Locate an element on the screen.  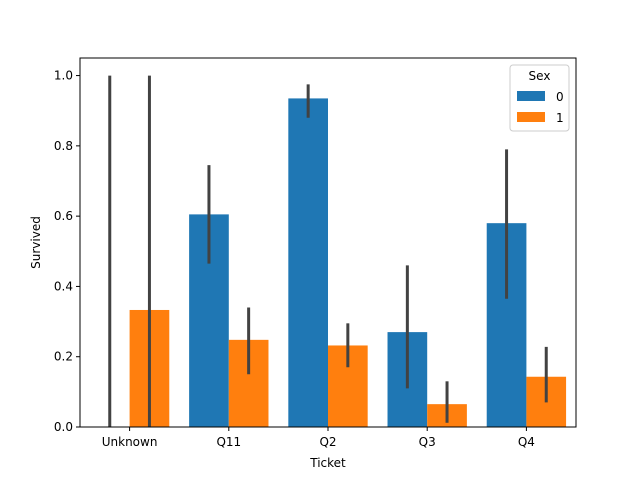
y-axis-ticks: 0.0 0.2 0.4 0.6 0.8 1.0 is located at coordinates (67, 251).